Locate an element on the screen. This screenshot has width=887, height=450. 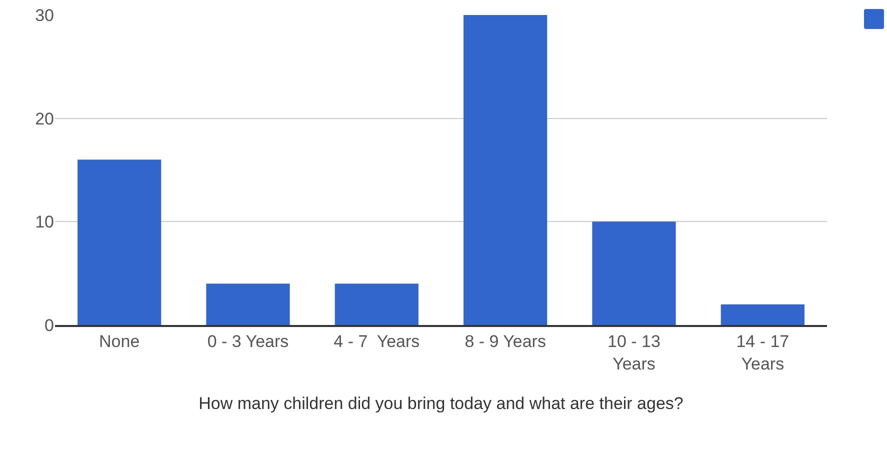
x-tick-label: None is located at coordinates (119, 342).